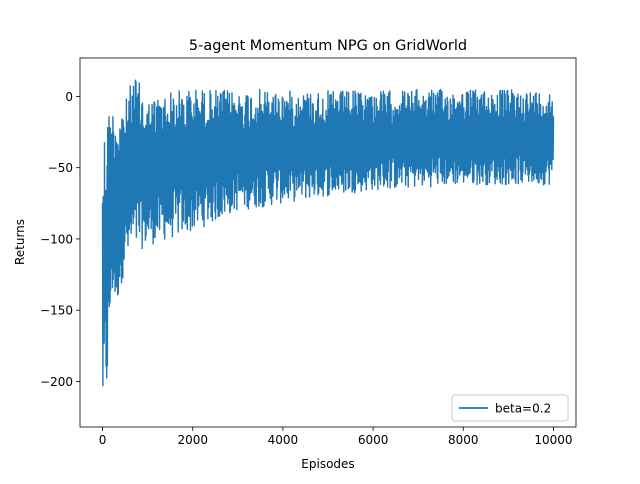  Describe the element at coordinates (56, 382) in the screenshot. I see `y-tick-label: −200` at that location.